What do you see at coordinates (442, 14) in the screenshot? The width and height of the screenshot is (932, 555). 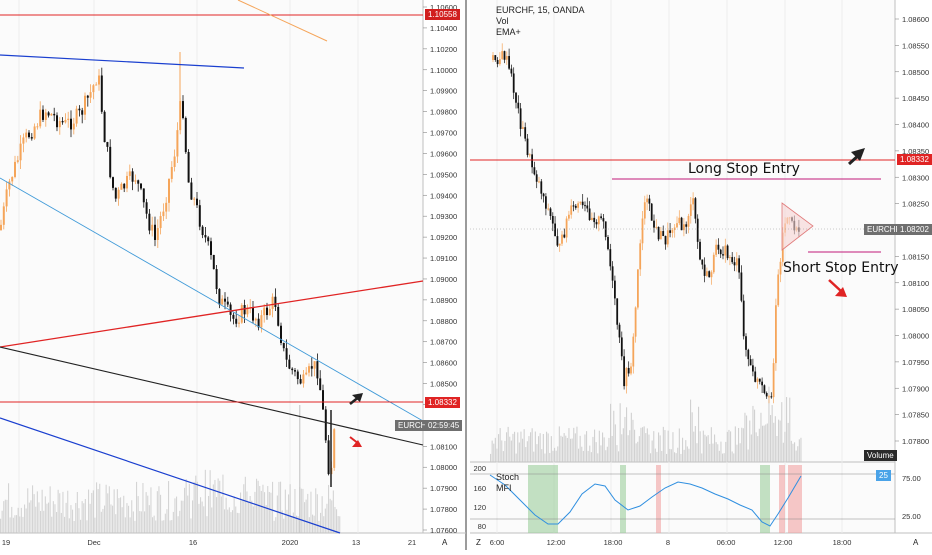 I see `left-top-level-chip: 1.10558` at bounding box center [442, 14].